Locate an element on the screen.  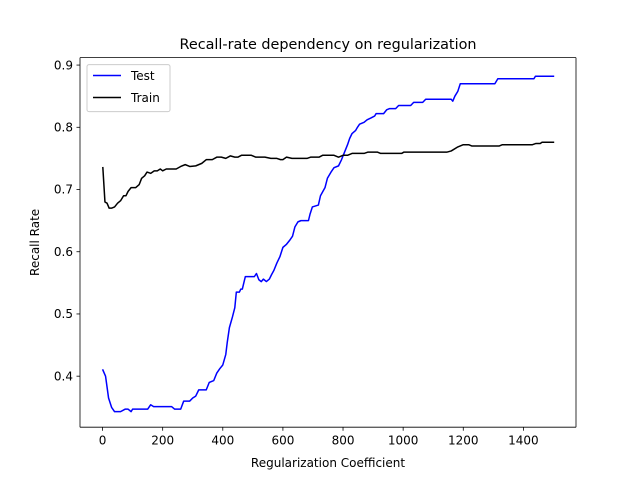
y-tick-label: 0.9 is located at coordinates (63, 65).